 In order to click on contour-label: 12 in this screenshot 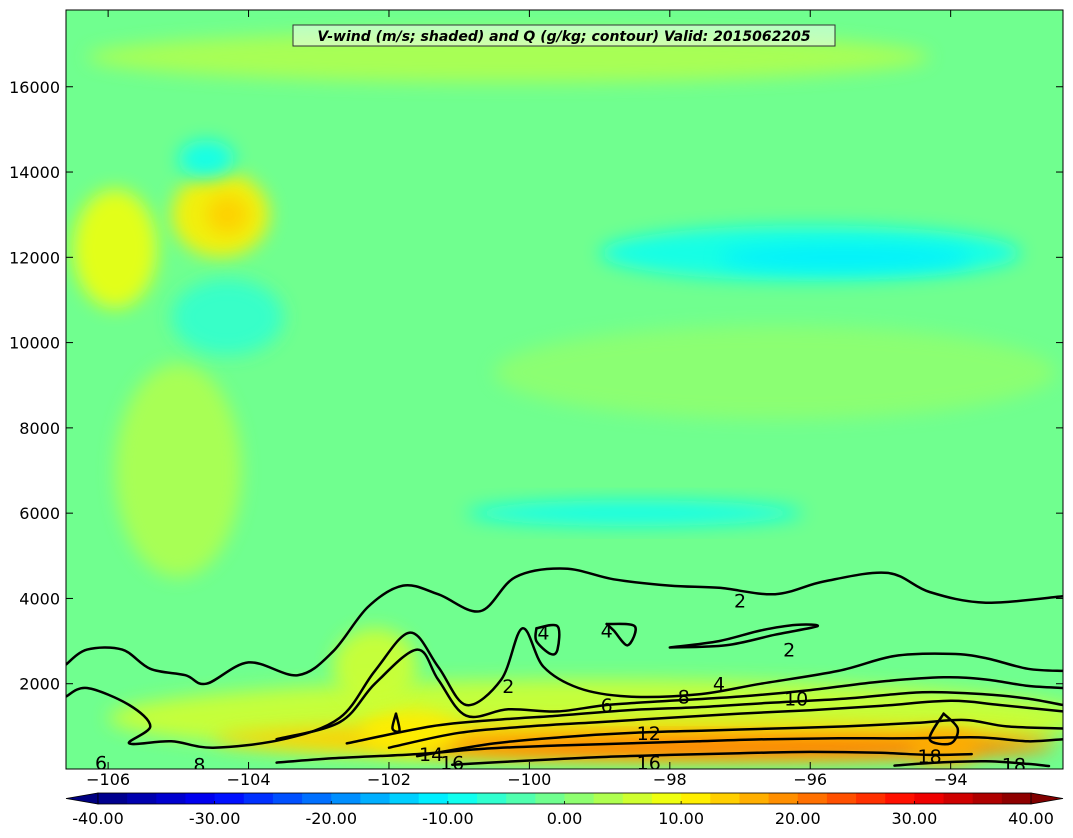, I will do `click(649, 734)`.